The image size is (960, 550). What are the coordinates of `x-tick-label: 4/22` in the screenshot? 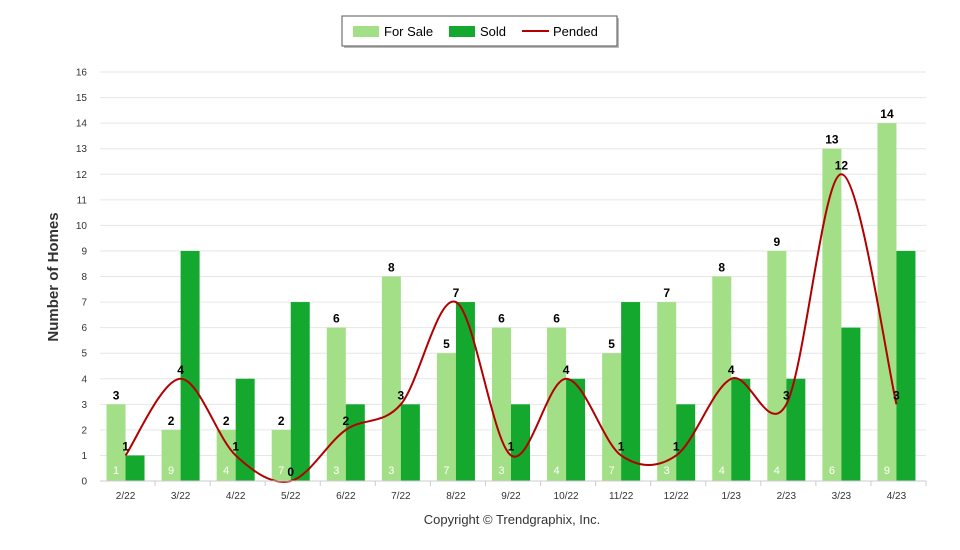 It's located at (236, 496).